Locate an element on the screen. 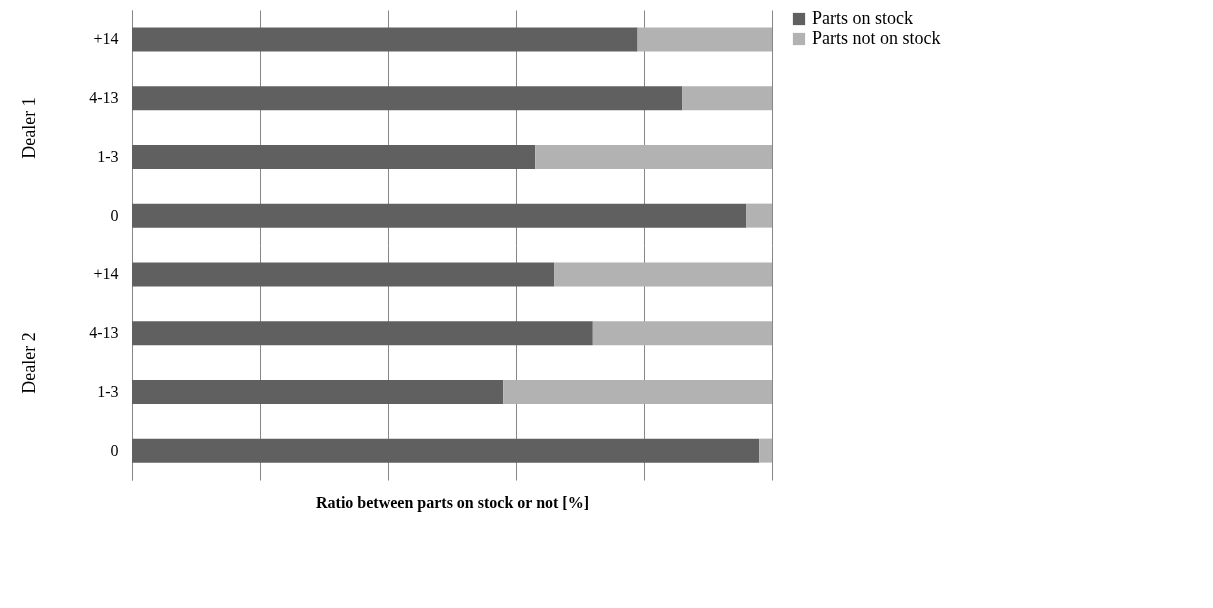 The image size is (1213, 608). y-axis-title: Dealer 2 is located at coordinates (29, 363).